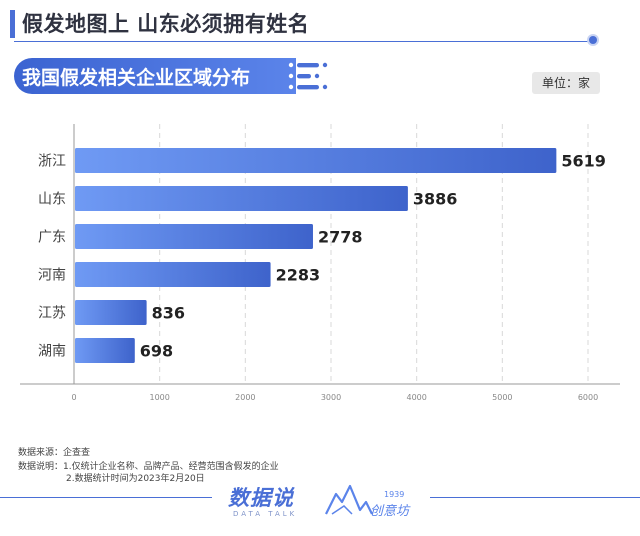 The width and height of the screenshot is (640, 536). I want to click on chart-subtitle: 我国假发相关企业区域分布, so click(136, 78).